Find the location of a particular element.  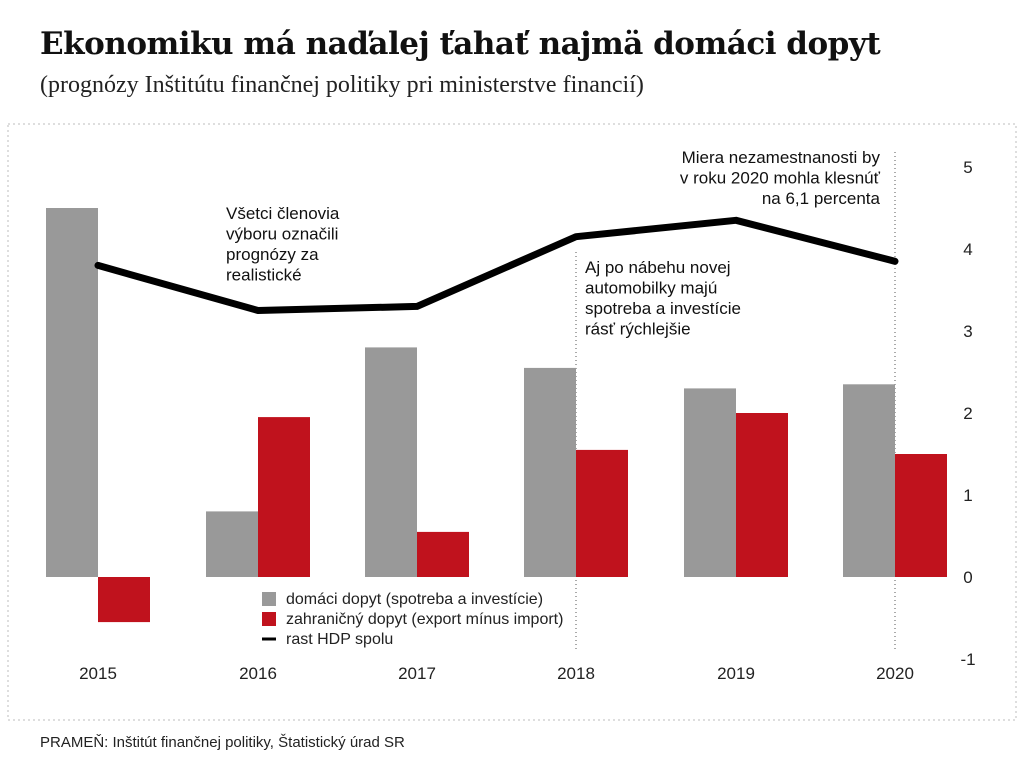

y-tick-label: 1 is located at coordinates (967, 495).